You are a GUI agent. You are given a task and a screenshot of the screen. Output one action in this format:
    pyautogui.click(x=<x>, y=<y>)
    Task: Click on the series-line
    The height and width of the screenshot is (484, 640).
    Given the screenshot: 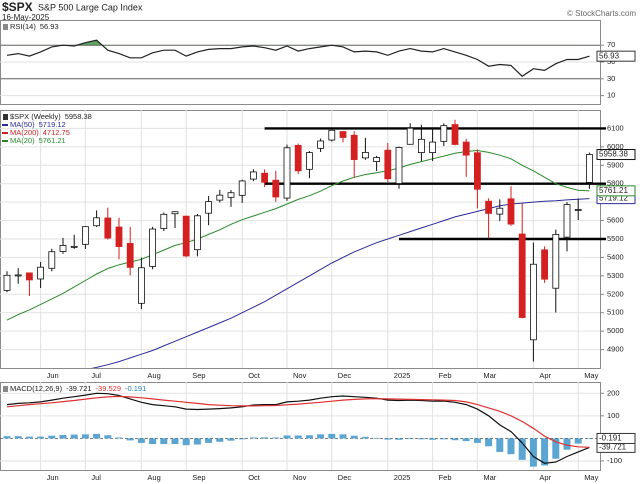 What is the action you would take?
    pyautogui.click(x=298, y=421)
    